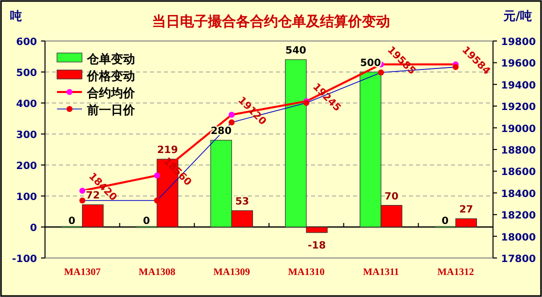  I want to click on y2-tick-label: 17800, so click(518, 259).